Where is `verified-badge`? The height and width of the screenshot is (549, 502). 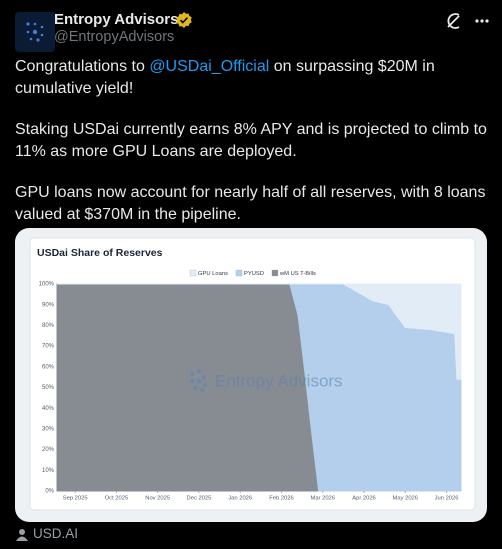
verified-badge is located at coordinates (184, 20).